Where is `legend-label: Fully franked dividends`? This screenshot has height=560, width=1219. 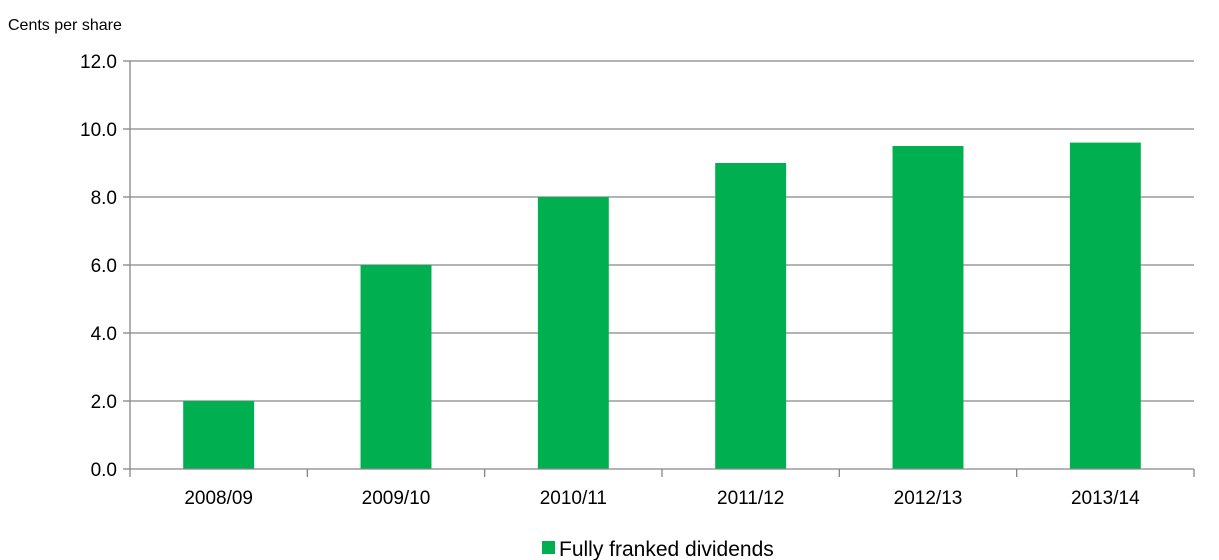 legend-label: Fully franked dividends is located at coordinates (666, 549).